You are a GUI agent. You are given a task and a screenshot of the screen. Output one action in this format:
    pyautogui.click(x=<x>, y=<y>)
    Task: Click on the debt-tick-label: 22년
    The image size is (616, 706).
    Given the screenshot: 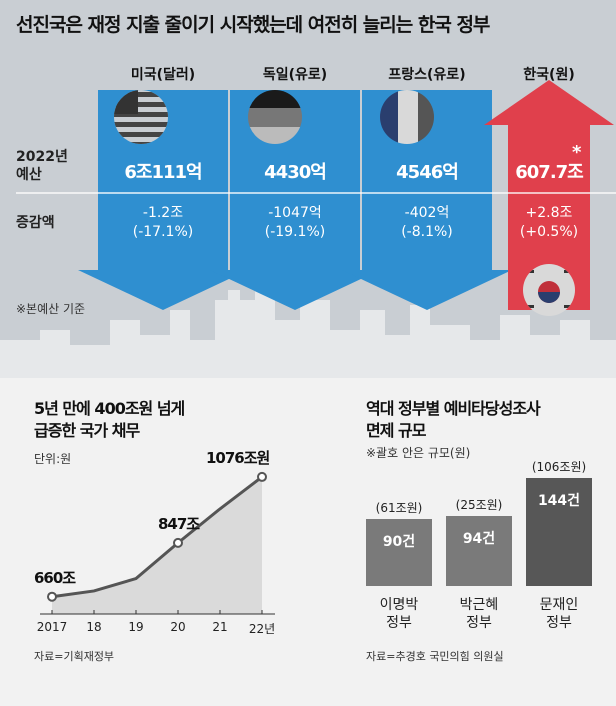 What is the action you would take?
    pyautogui.click(x=262, y=629)
    